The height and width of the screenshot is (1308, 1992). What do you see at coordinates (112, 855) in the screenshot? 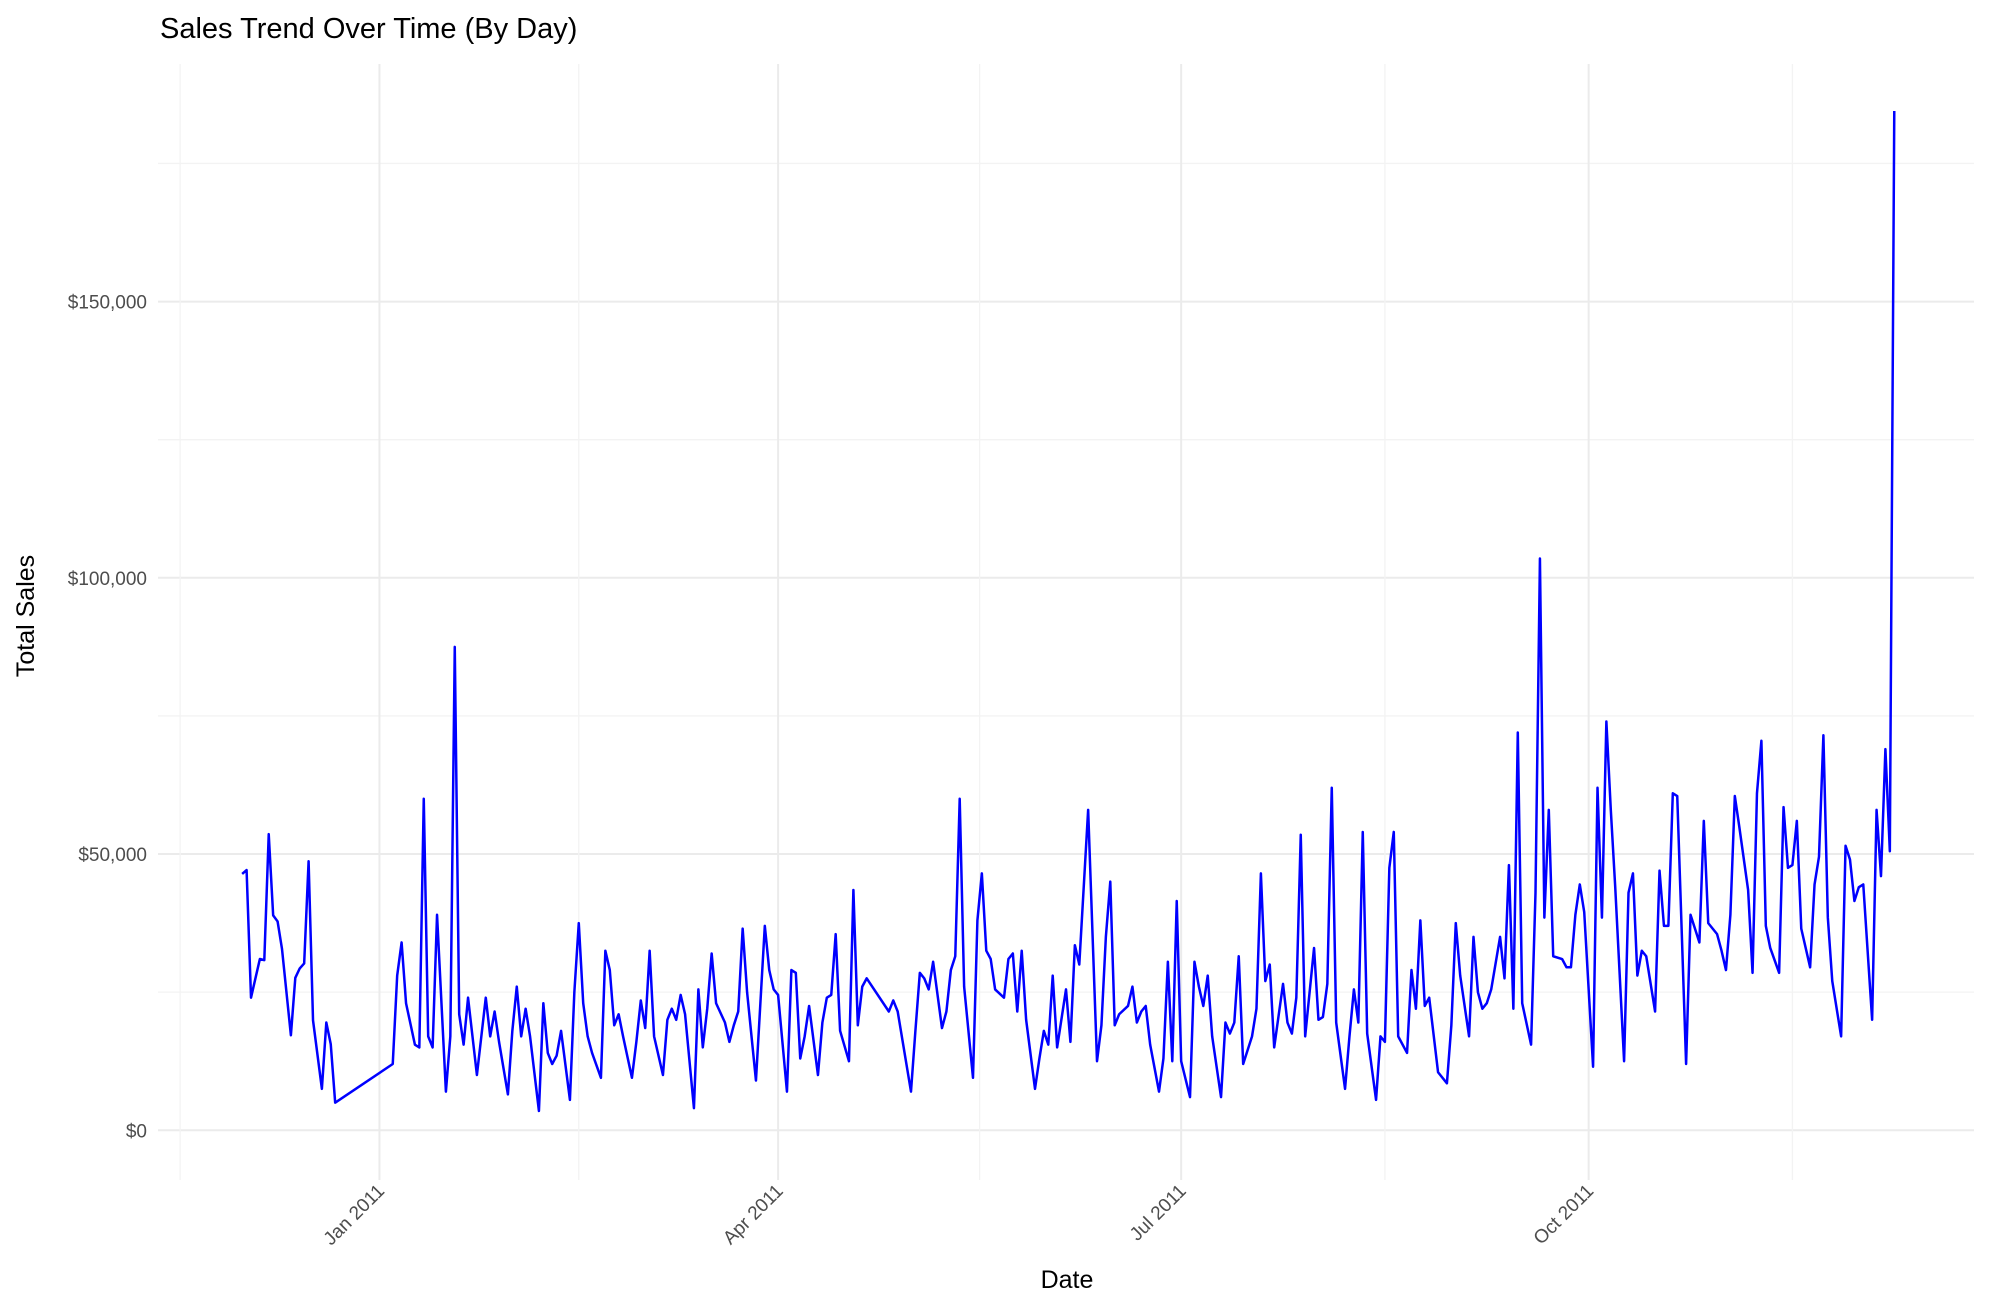
I see `y-tick-label: $50,000` at bounding box center [112, 855].